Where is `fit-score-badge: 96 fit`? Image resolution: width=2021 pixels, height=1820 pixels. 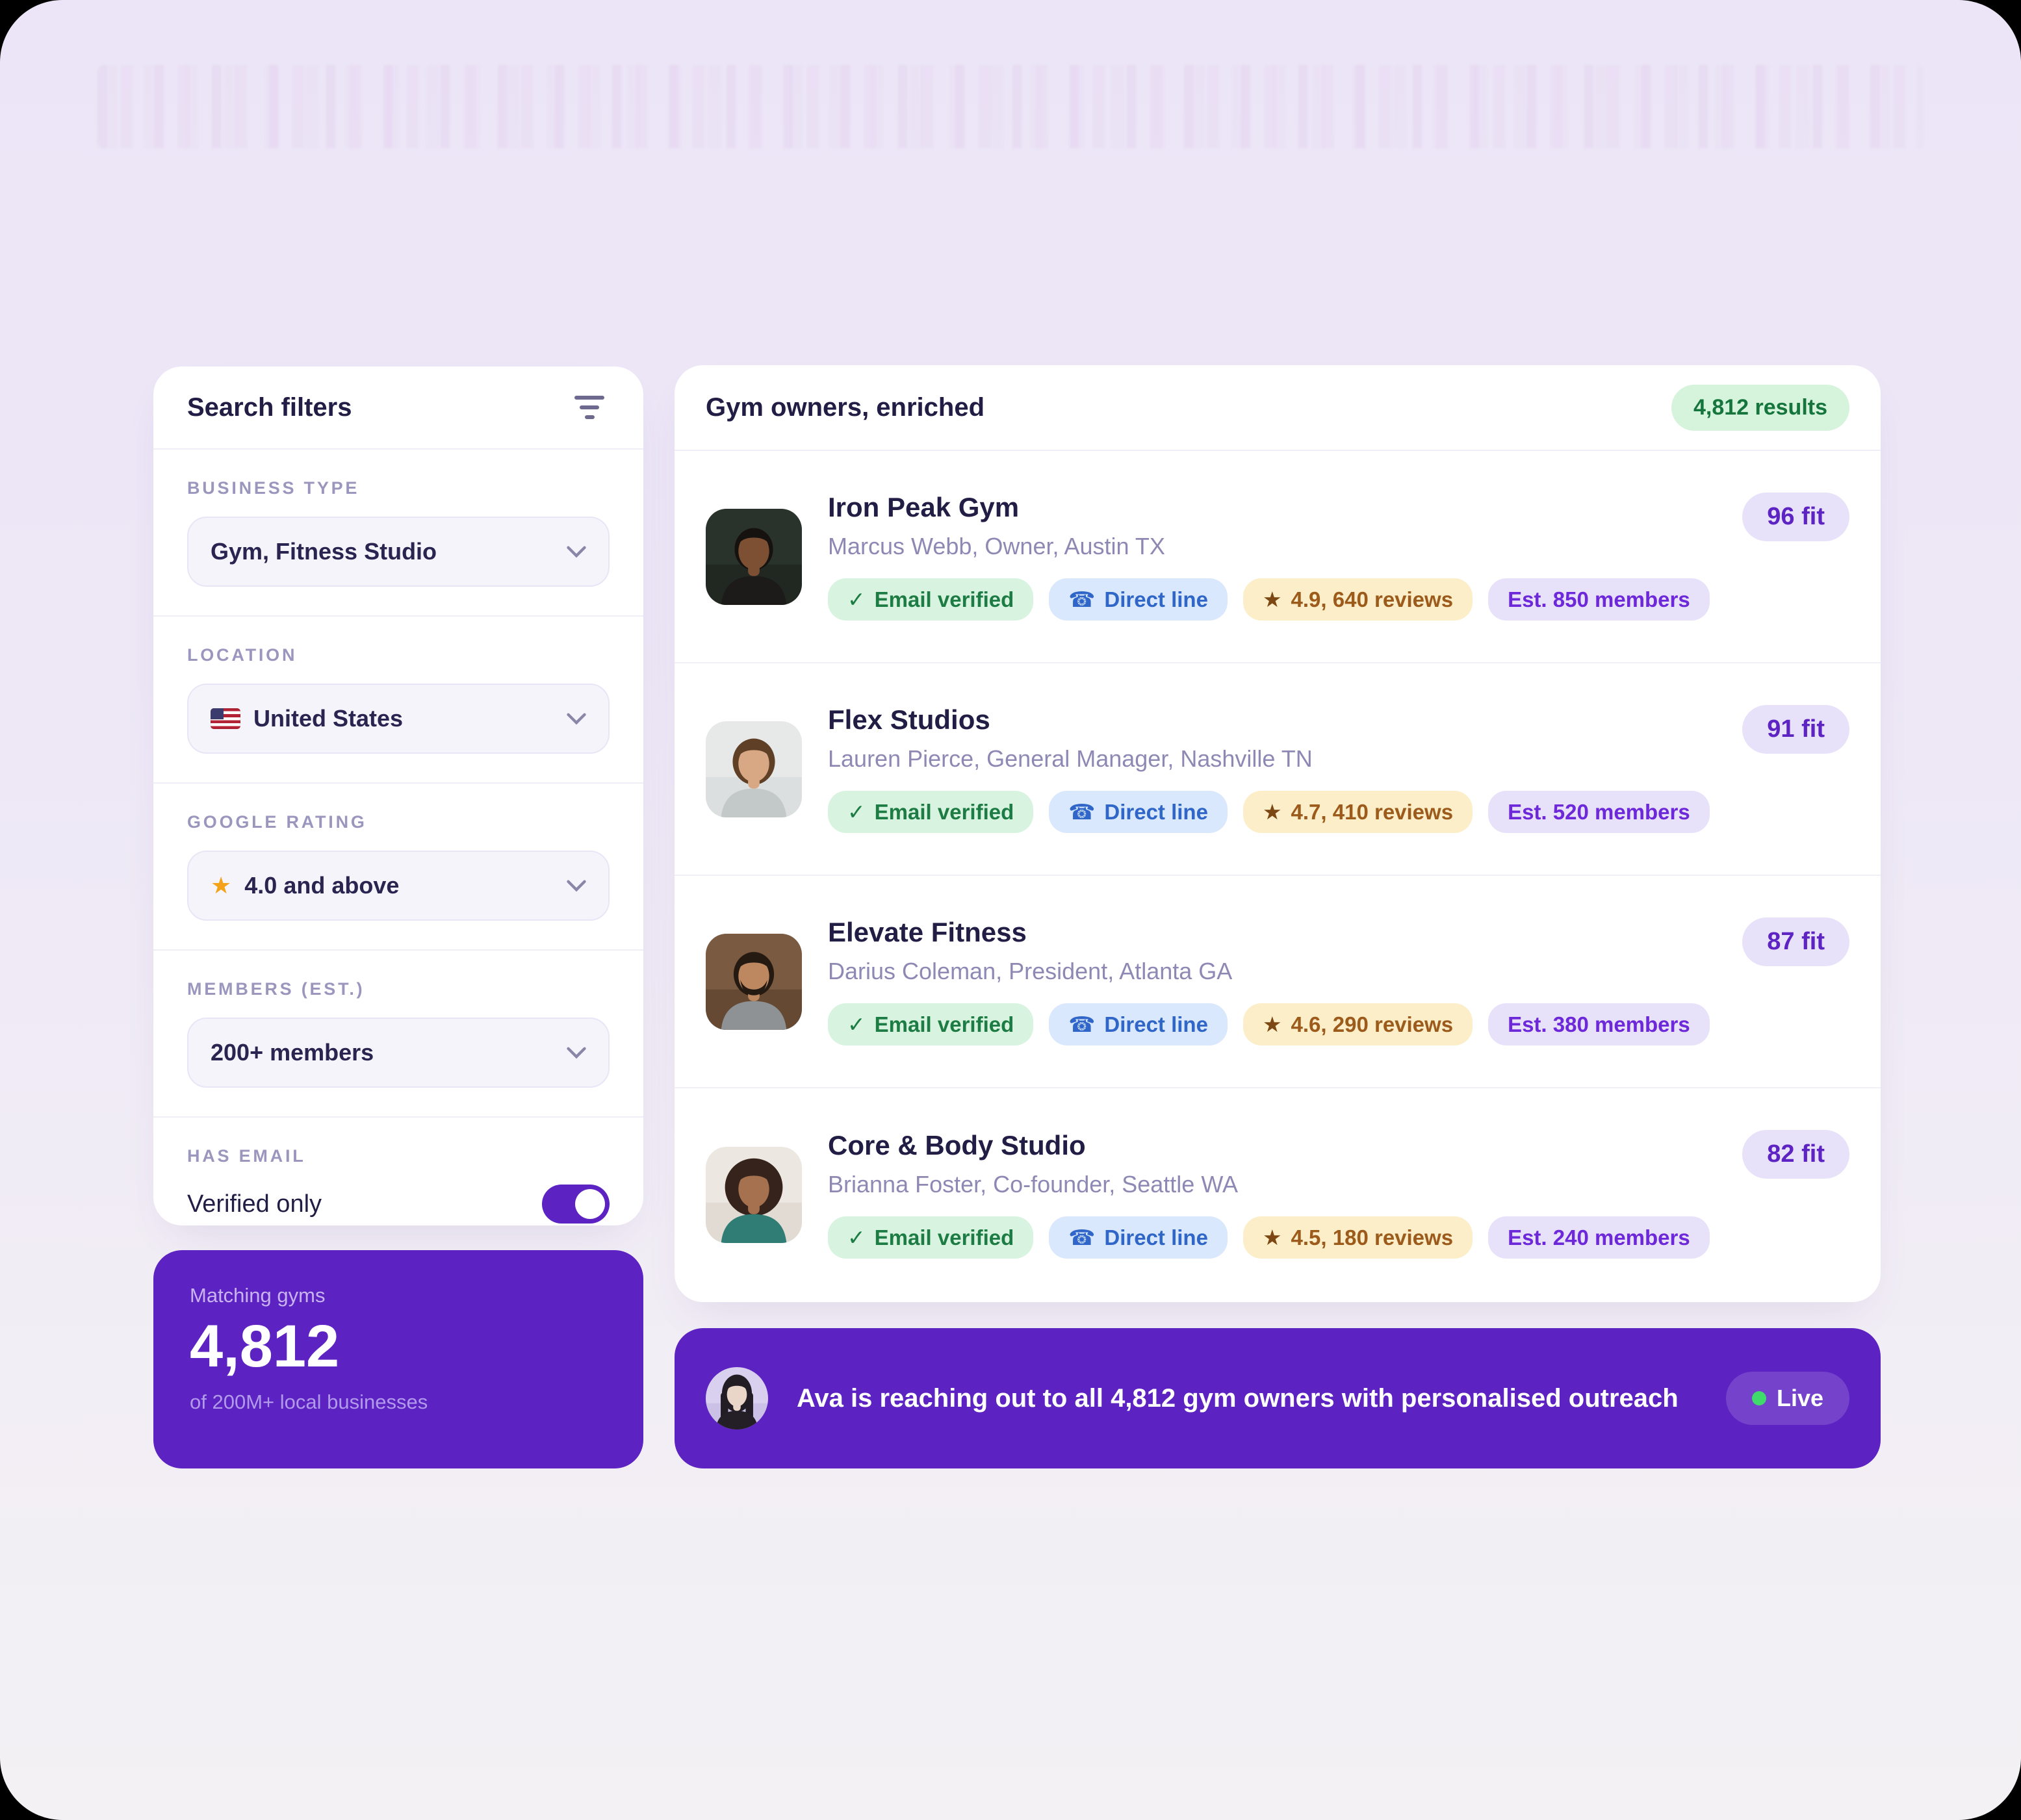 fit-score-badge: 96 fit is located at coordinates (1796, 517).